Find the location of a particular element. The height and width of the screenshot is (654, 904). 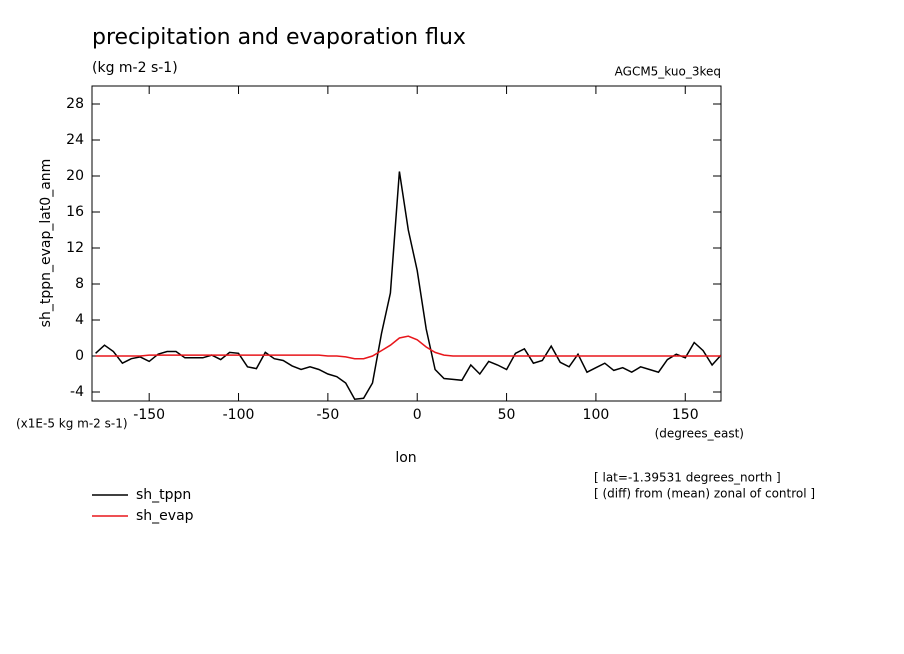

legend-label: sh_evap is located at coordinates (165, 516).